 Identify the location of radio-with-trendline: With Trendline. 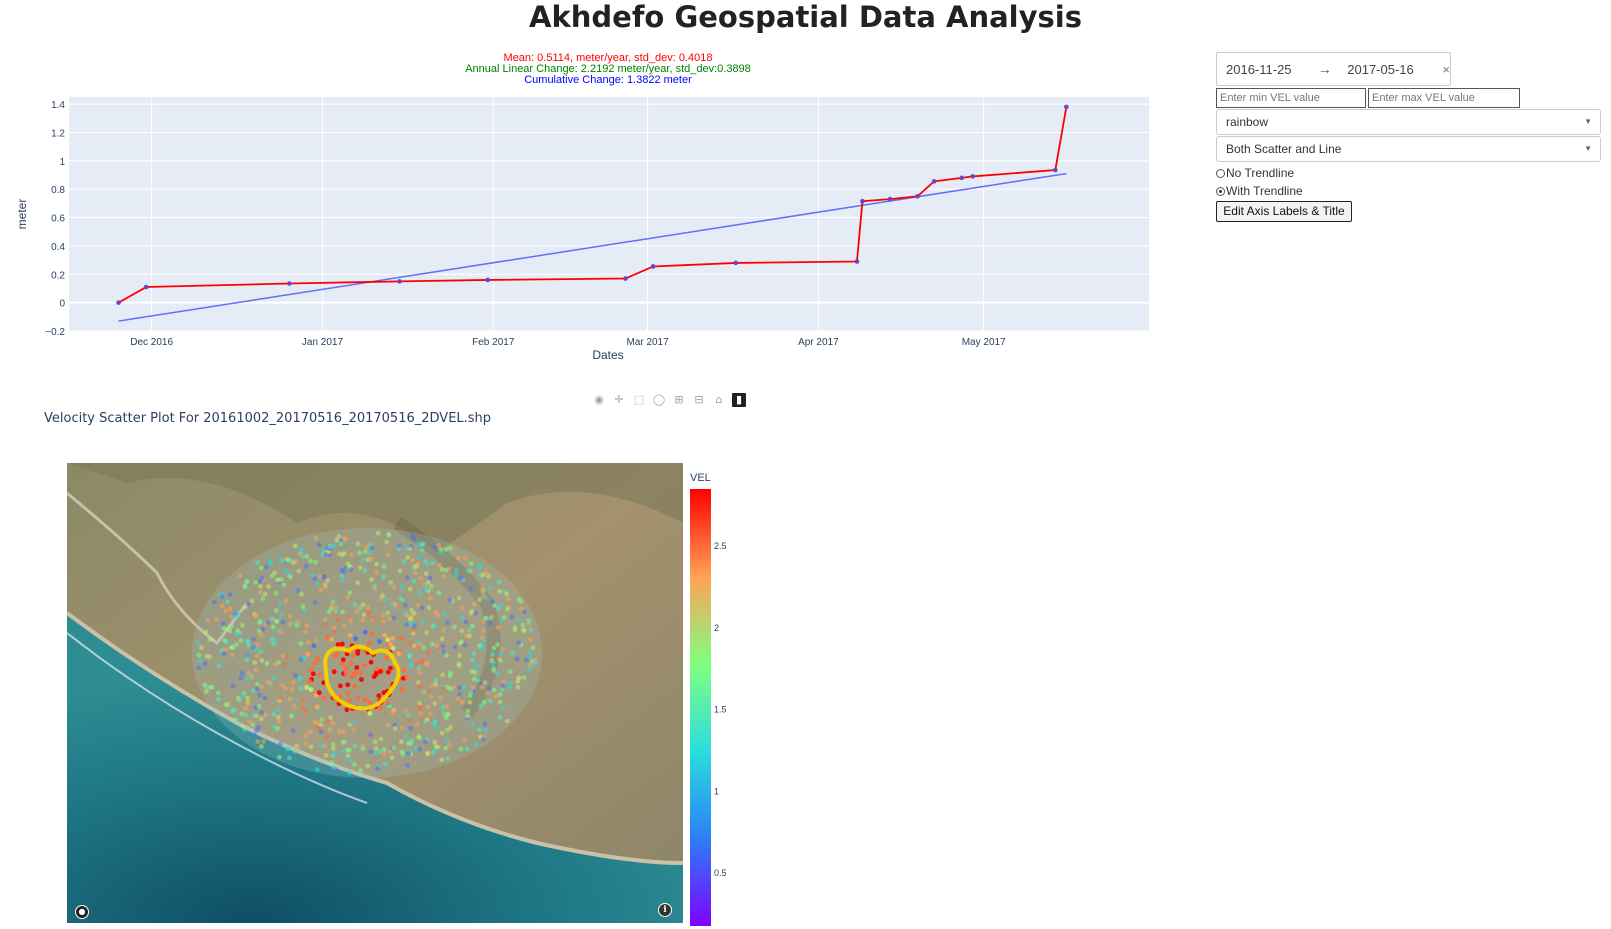
(1259, 191).